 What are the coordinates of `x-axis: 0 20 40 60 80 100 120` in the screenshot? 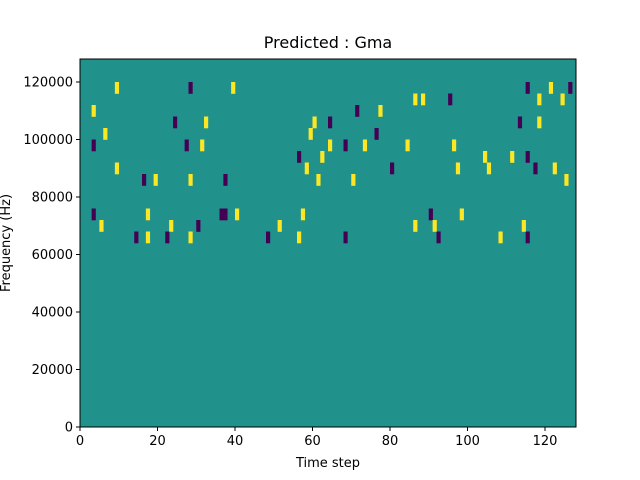 It's located at (317, 438).